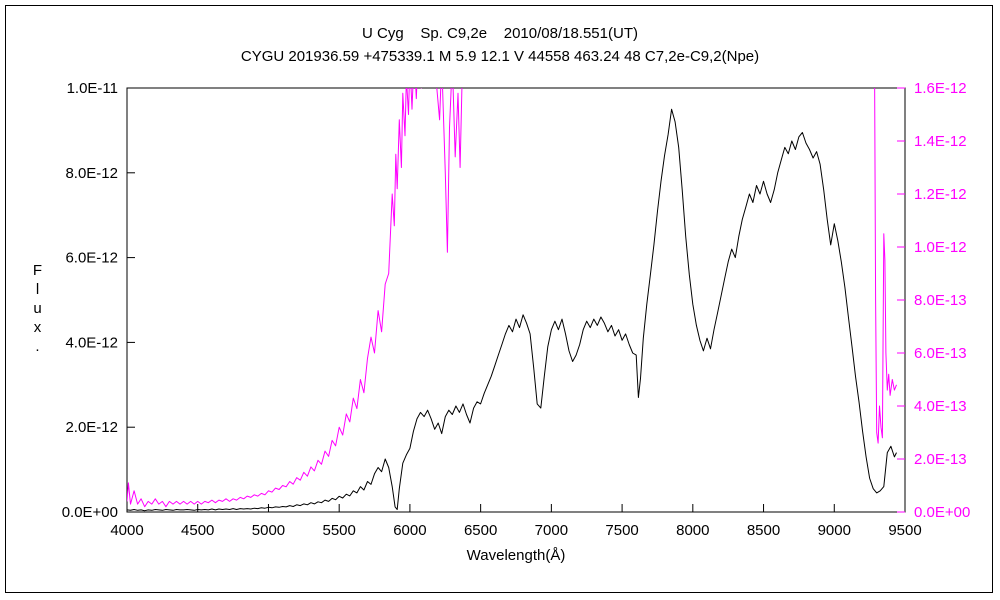 Image resolution: width=1000 pixels, height=600 pixels. What do you see at coordinates (37, 300) in the screenshot?
I see `y-axis-title-text: Flux` at bounding box center [37, 300].